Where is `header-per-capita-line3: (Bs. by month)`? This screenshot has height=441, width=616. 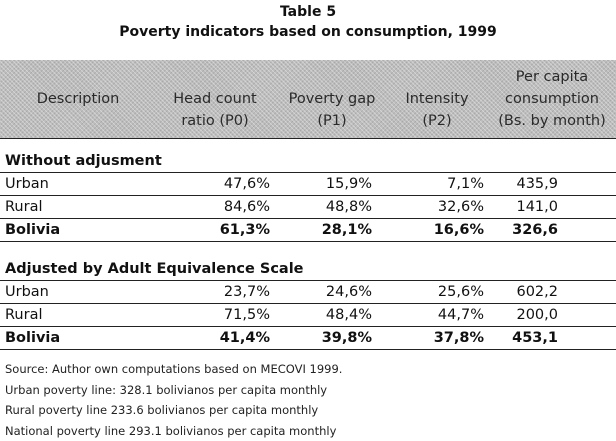 header-per-capita-line3: (Bs. by month) is located at coordinates (552, 121).